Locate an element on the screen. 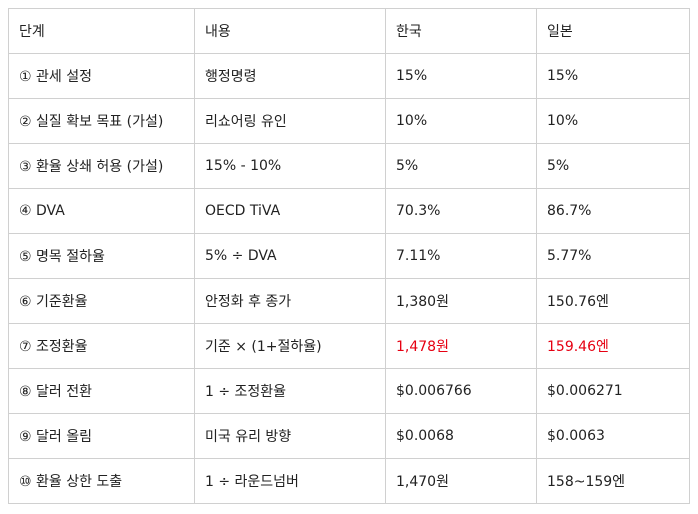 This screenshot has height=514, width=698. content-cell: 1 ÷ 라운드넘버 is located at coordinates (290, 481).